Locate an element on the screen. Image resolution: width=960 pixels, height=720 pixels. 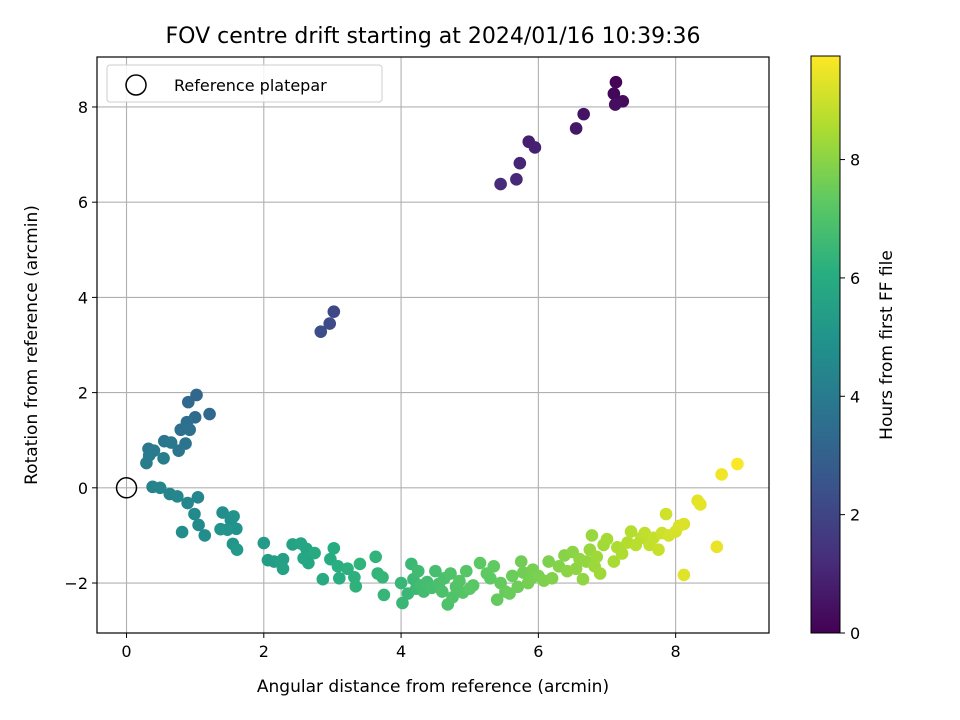
y-tick-label: 2 is located at coordinates (83, 393).